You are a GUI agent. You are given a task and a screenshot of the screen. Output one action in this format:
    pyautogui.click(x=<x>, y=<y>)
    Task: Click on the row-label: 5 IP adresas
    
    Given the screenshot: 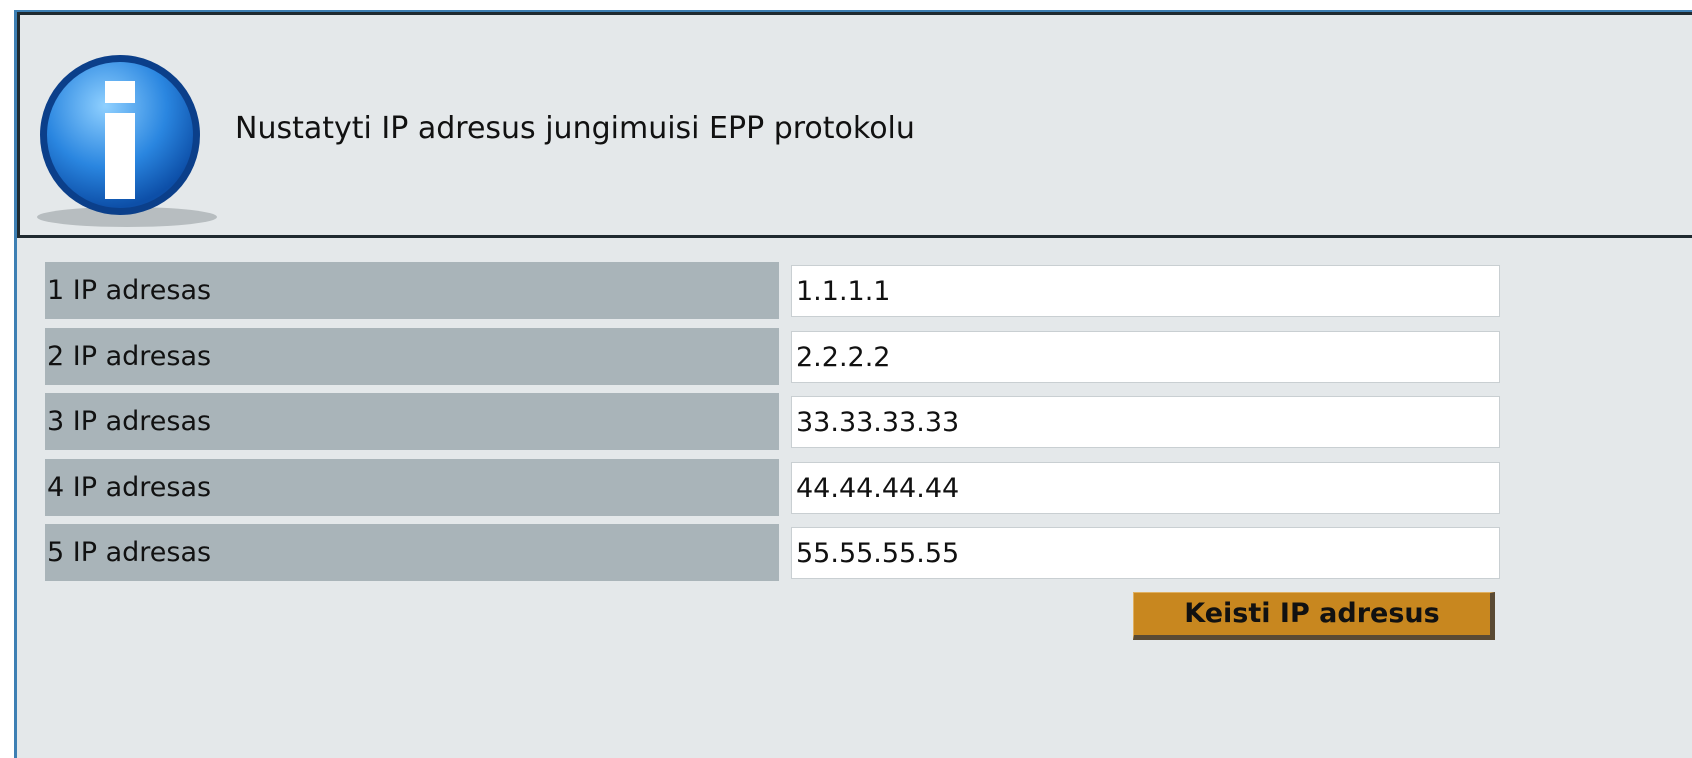 What is the action you would take?
    pyautogui.click(x=412, y=552)
    